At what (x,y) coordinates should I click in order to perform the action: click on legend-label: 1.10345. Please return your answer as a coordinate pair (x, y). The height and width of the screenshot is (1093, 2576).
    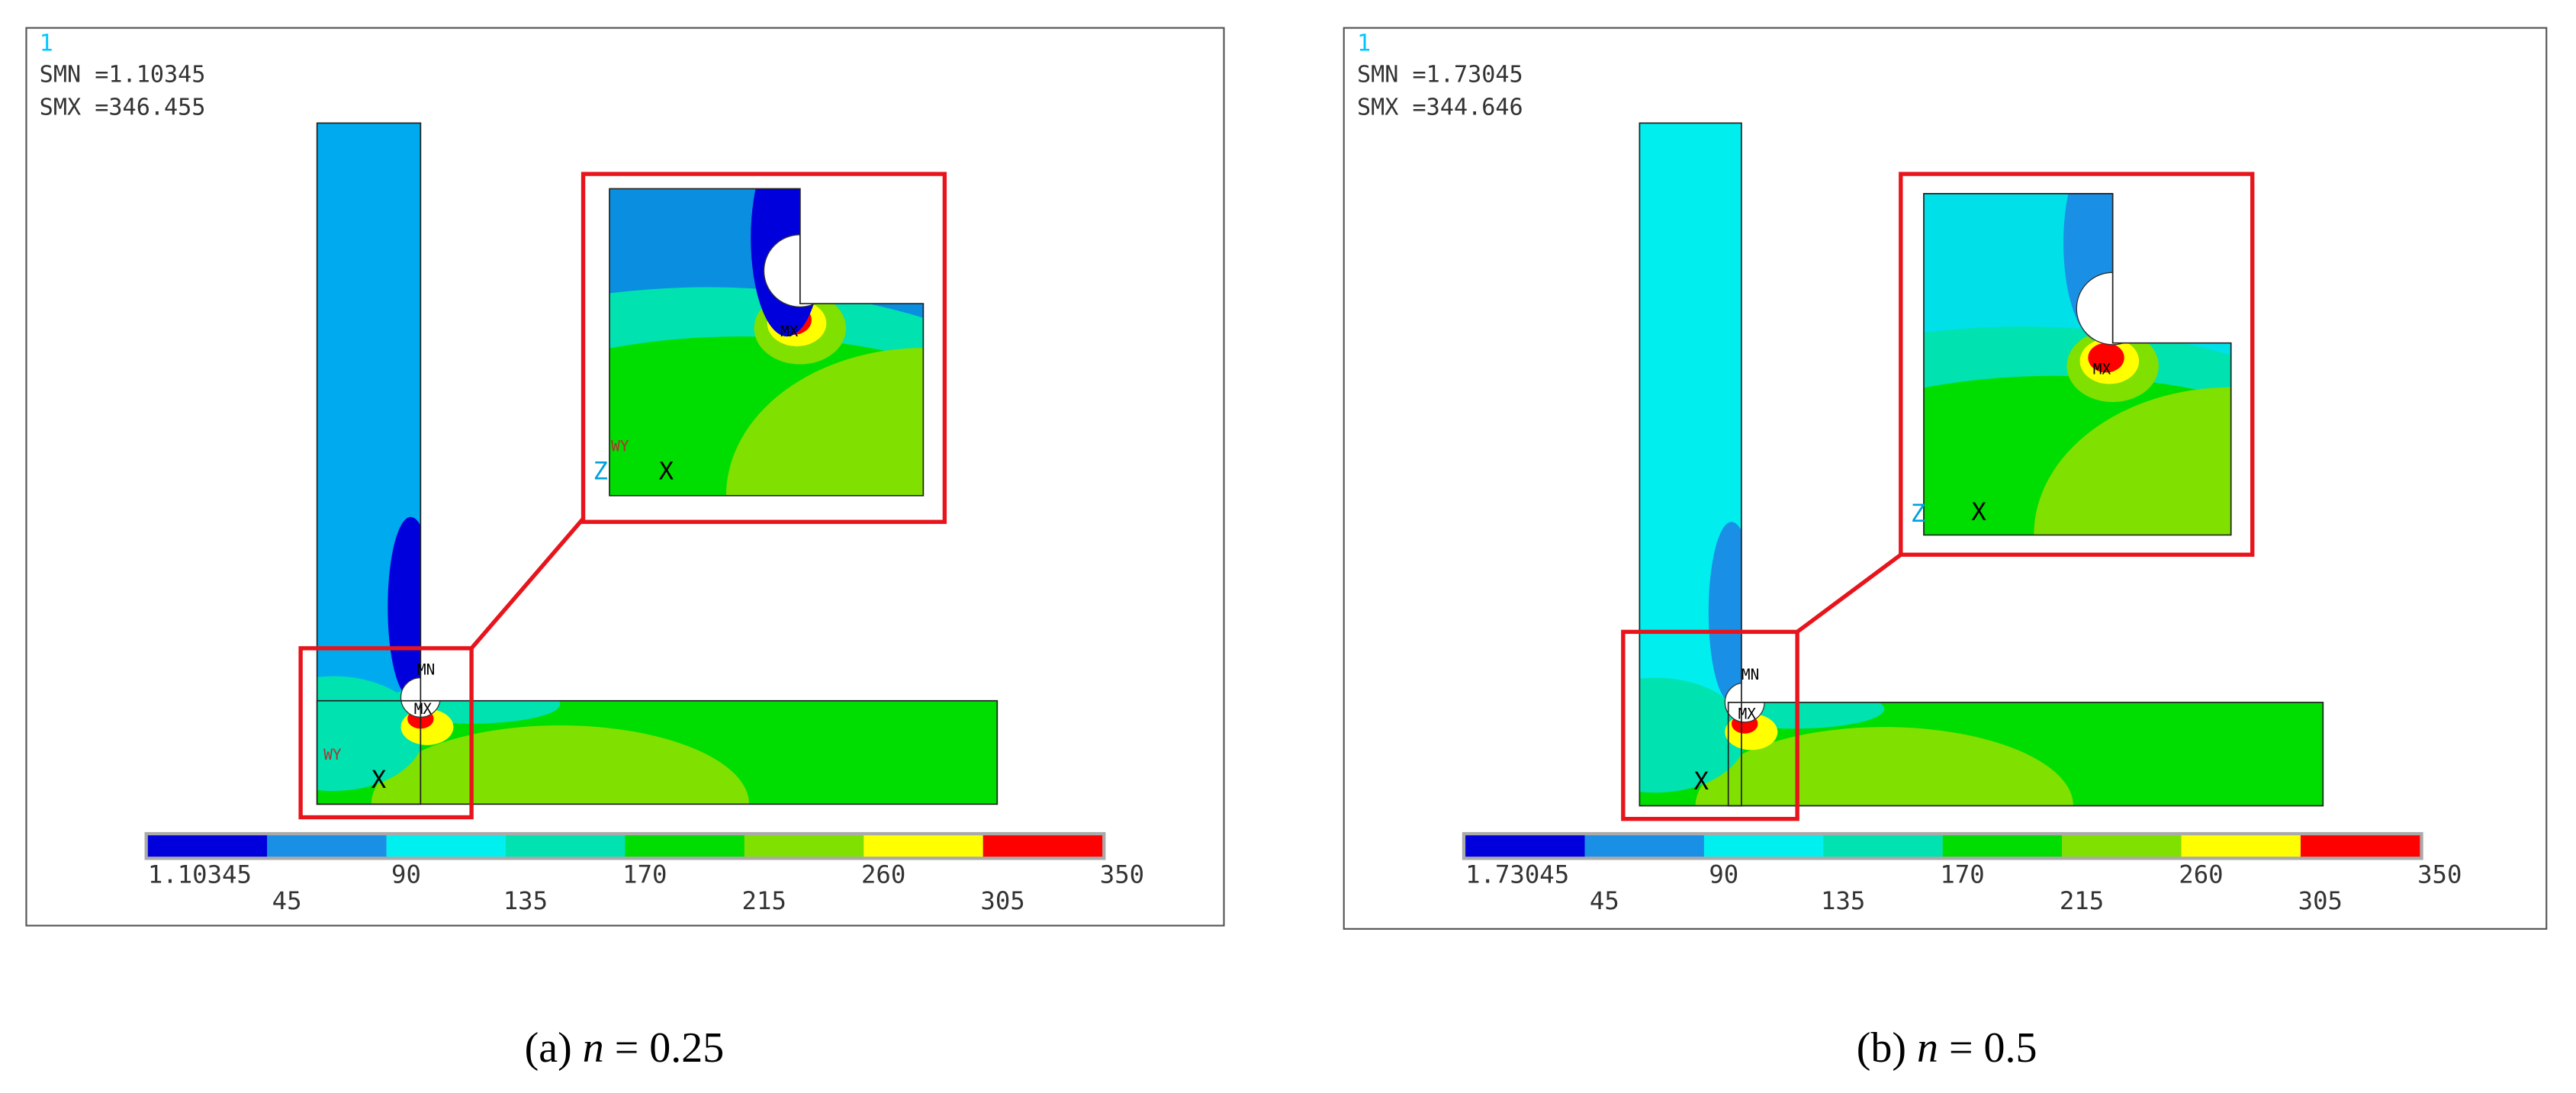
    Looking at the image, I should click on (200, 874).